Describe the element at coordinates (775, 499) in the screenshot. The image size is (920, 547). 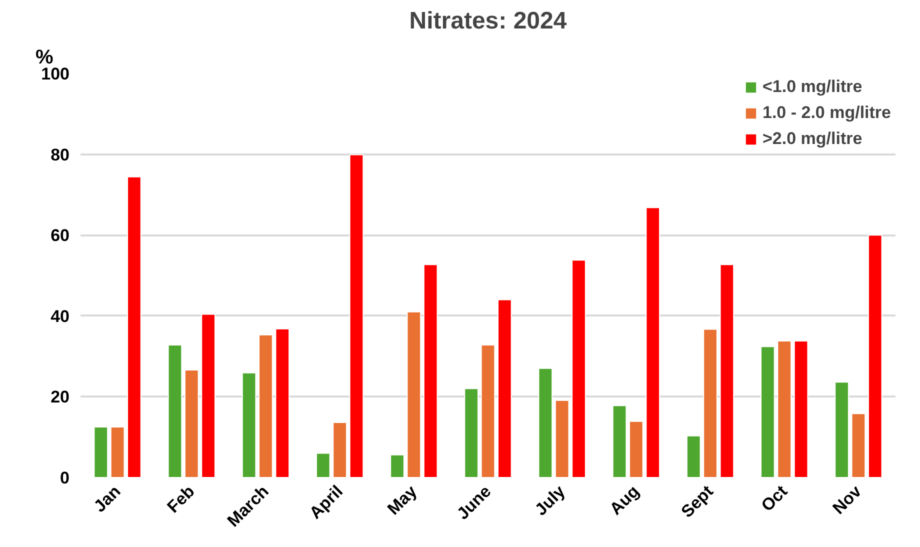
I see `x-tick-label: Oct` at that location.